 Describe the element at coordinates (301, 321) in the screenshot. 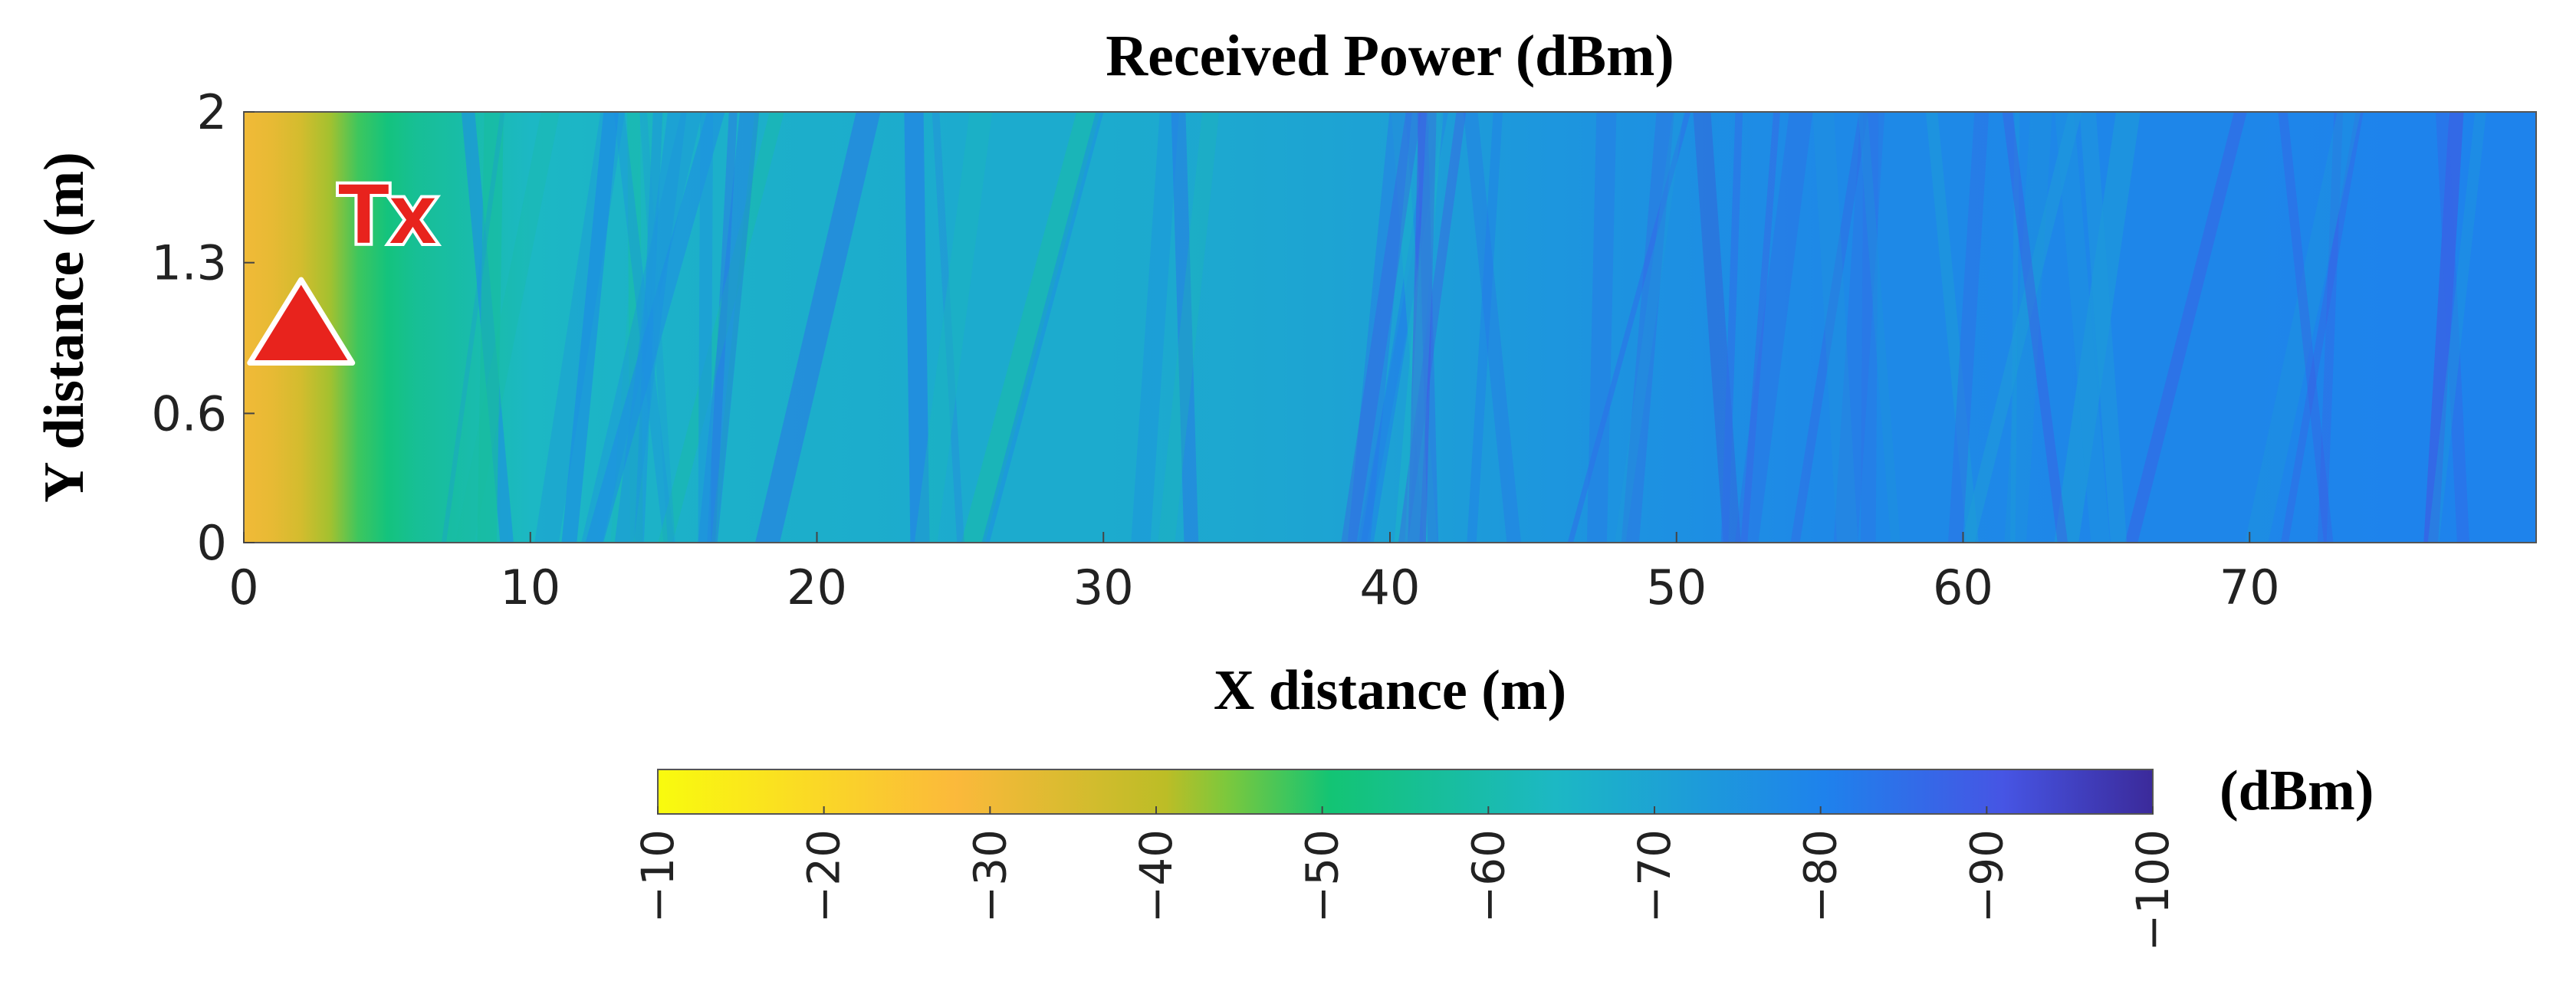

I see `tx-marker` at that location.